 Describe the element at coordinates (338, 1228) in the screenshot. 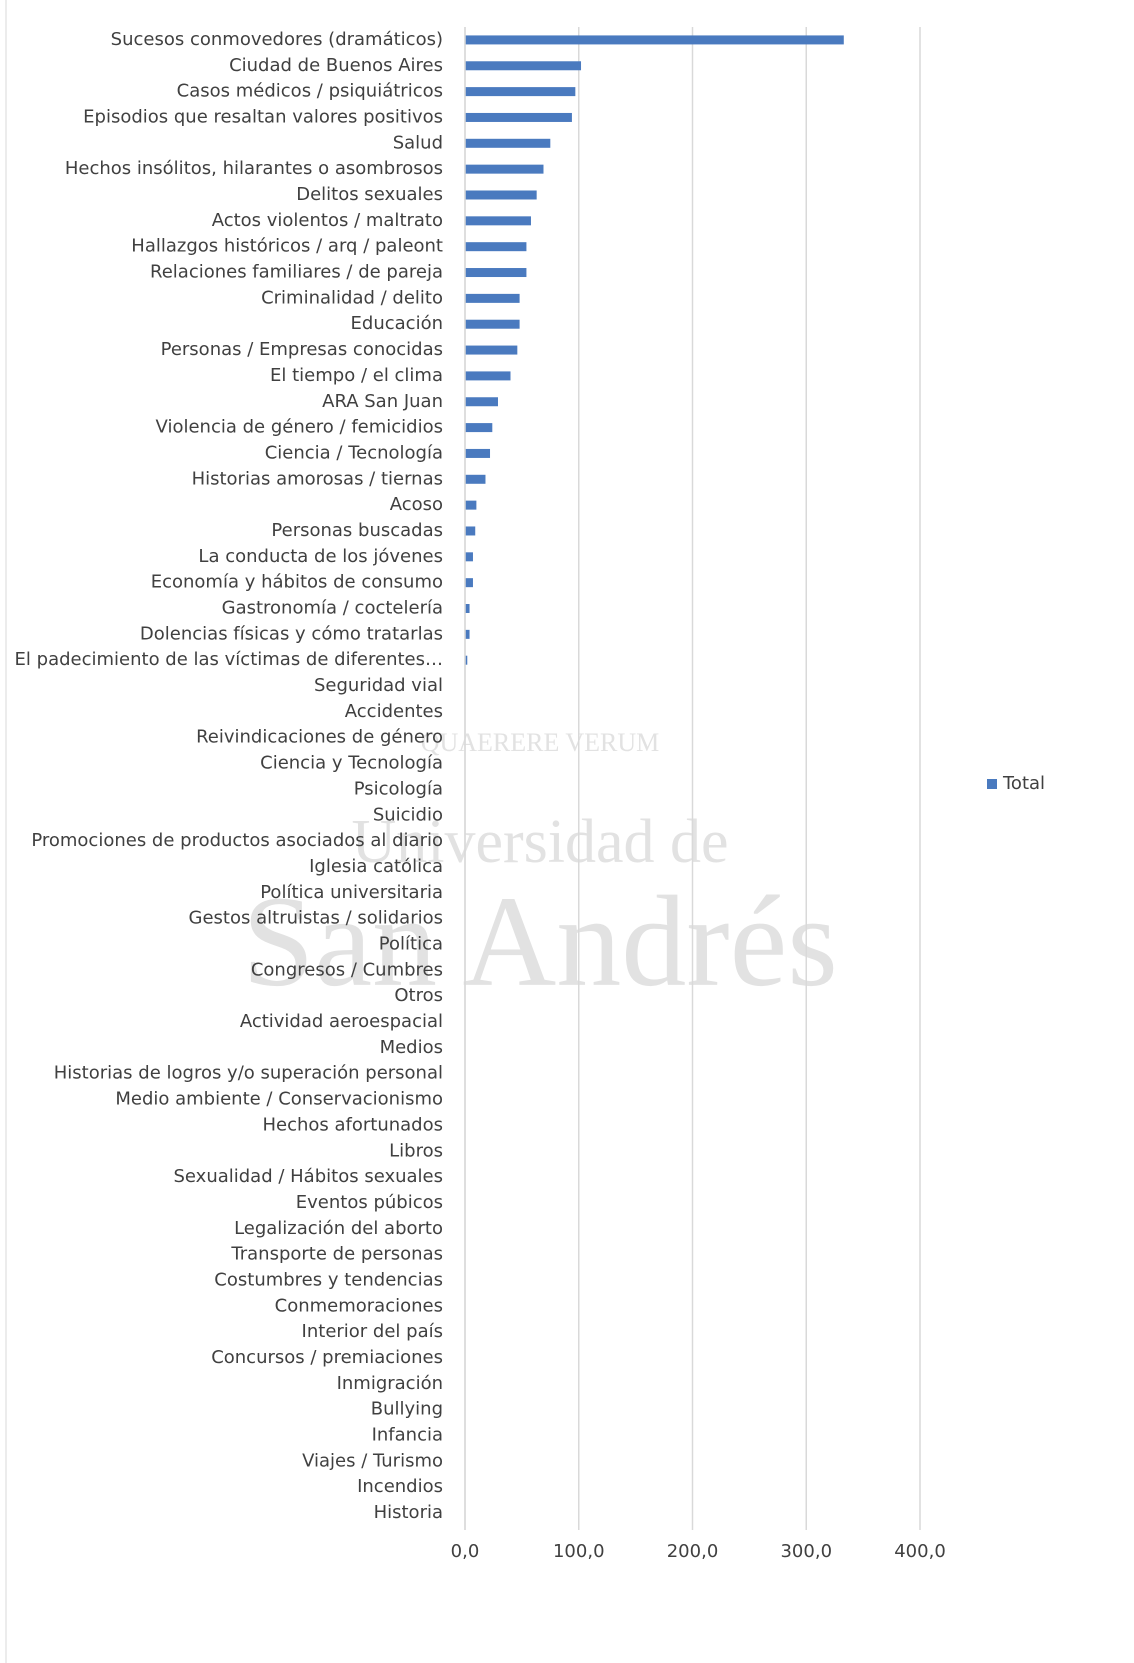

I see `y-tick-label: Legalización del aborto` at that location.